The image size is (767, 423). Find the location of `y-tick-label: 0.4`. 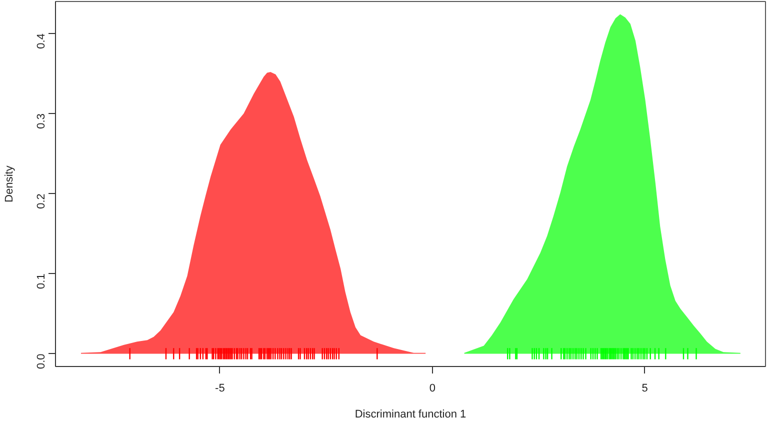

y-tick-label: 0.4 is located at coordinates (42, 41).